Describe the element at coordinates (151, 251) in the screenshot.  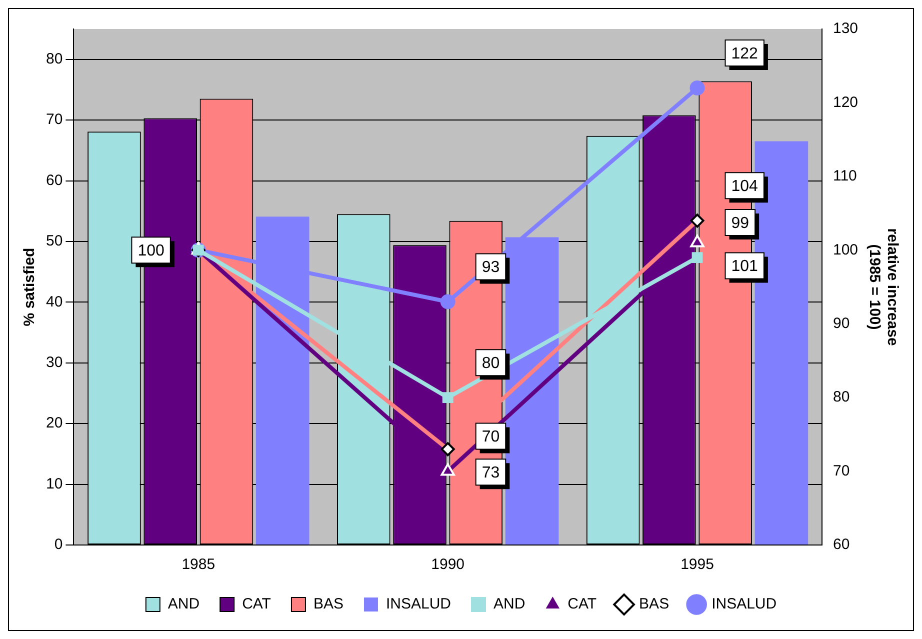
I see `data-label: 100` at that location.